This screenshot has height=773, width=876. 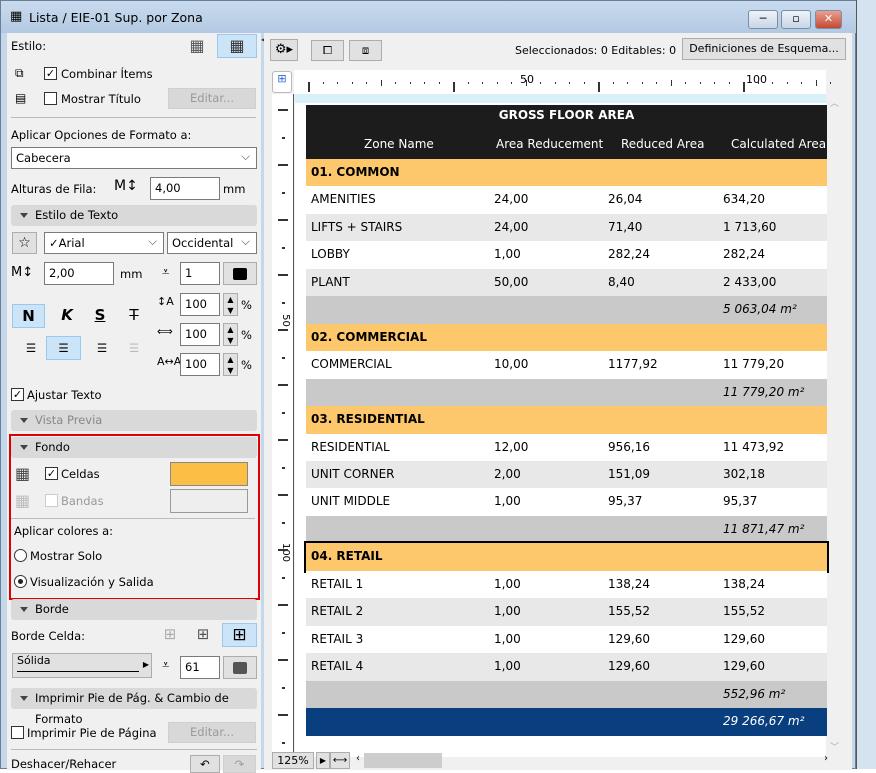 What do you see at coordinates (282, 82) in the screenshot?
I see `ruler-origin-icon: ⊞` at bounding box center [282, 82].